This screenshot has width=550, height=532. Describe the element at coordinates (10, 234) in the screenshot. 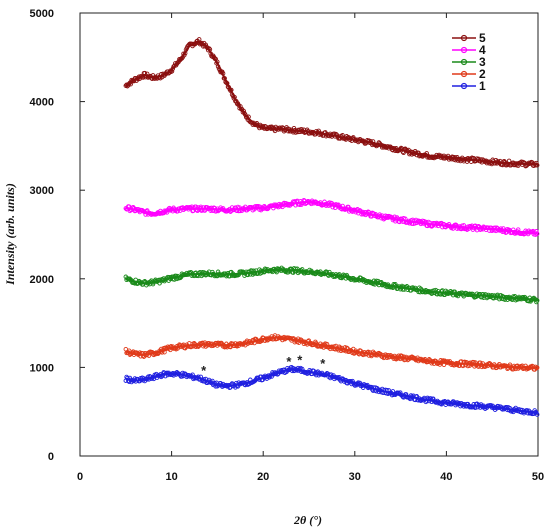

I see `y-axis-title: Intensity (arb. units)` at that location.